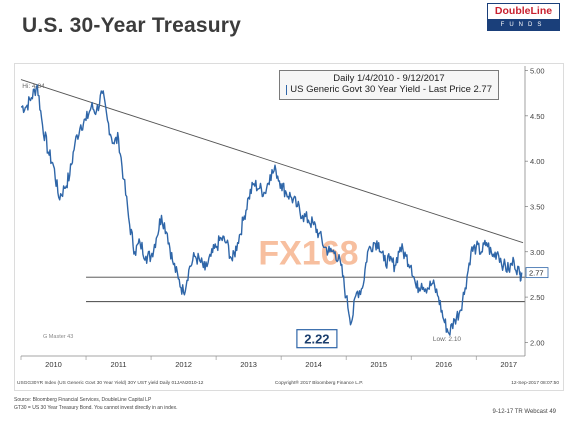 Image resolution: width=570 pixels, height=422 pixels. What do you see at coordinates (118, 364) in the screenshot?
I see `x-tick-label: 2011` at bounding box center [118, 364].